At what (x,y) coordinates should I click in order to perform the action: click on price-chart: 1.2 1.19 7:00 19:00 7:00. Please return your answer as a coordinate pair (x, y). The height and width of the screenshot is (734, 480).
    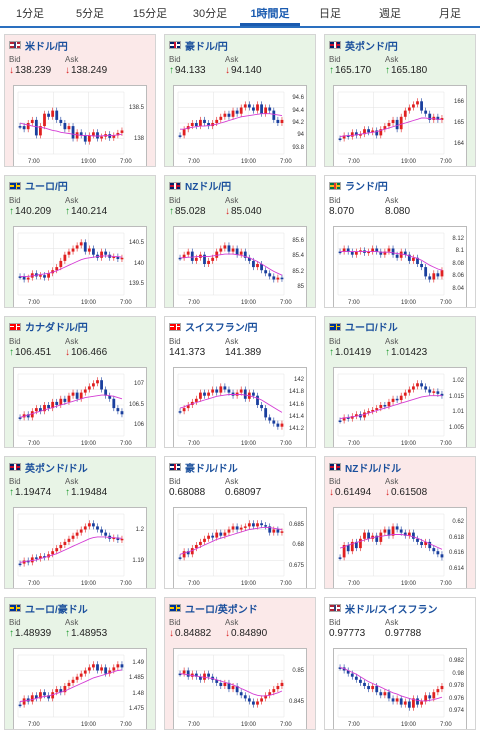
    Looking at the image, I should click on (80, 548).